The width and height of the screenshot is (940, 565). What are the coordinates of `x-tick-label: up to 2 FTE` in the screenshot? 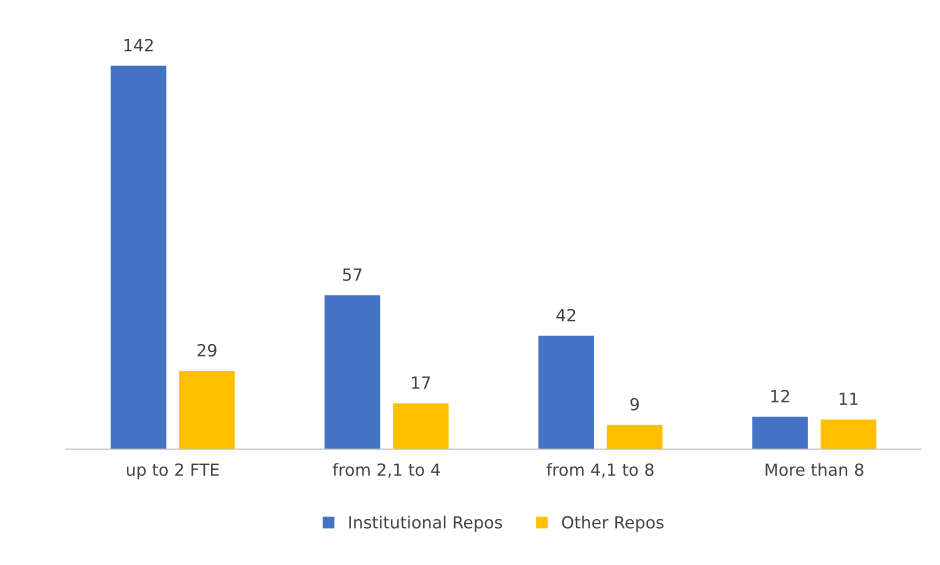 It's located at (172, 471).